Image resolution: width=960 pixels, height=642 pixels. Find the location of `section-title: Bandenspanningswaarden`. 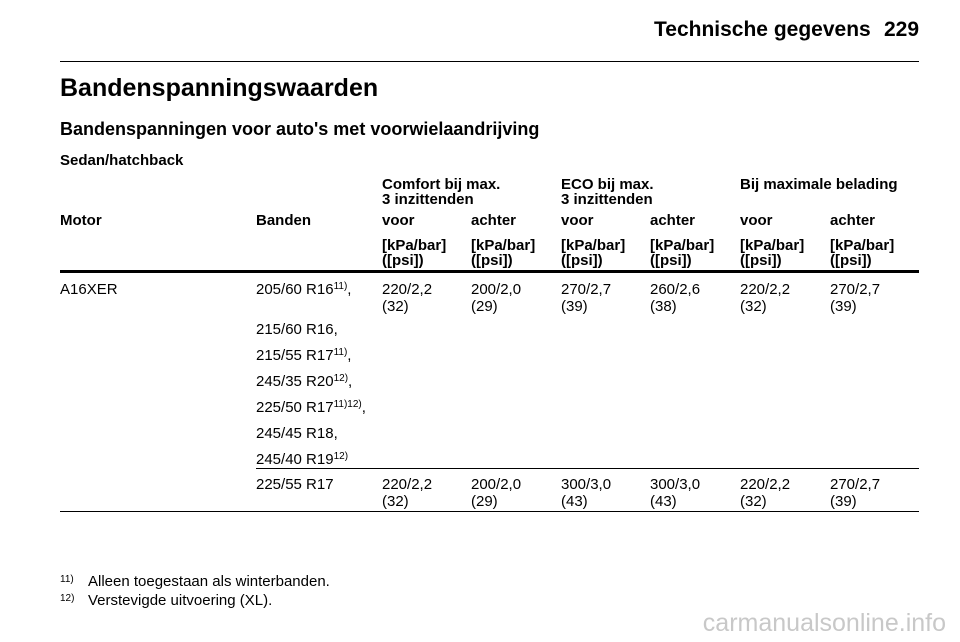

section-title: Bandenspanningswaarden is located at coordinates (219, 88).